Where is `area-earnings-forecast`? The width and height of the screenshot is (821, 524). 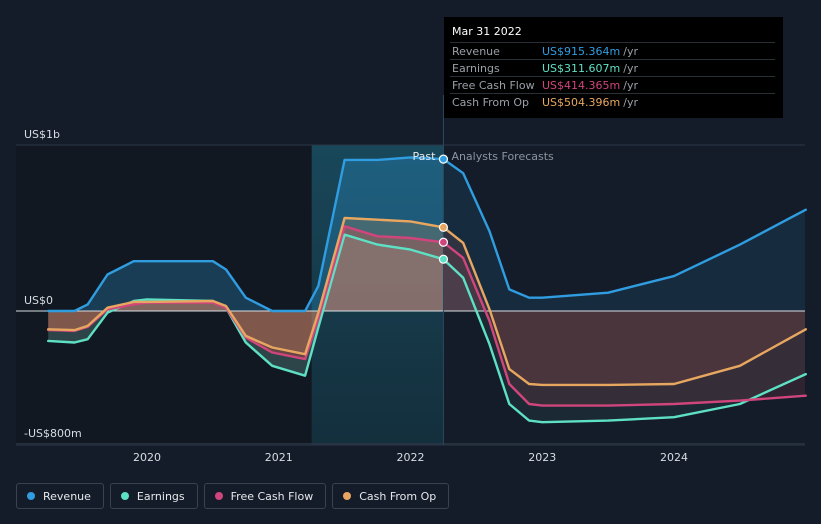 area-earnings-forecast is located at coordinates (624, 341).